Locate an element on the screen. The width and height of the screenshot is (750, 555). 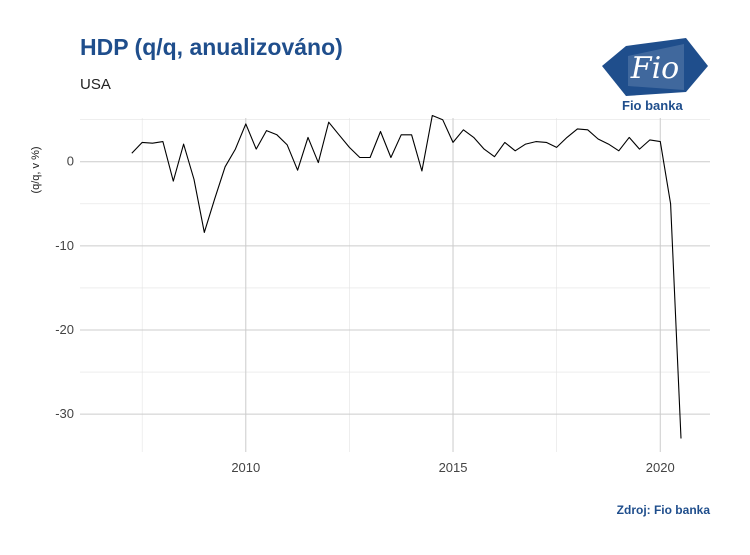
y-tick-label: -30 is located at coordinates (64, 413).